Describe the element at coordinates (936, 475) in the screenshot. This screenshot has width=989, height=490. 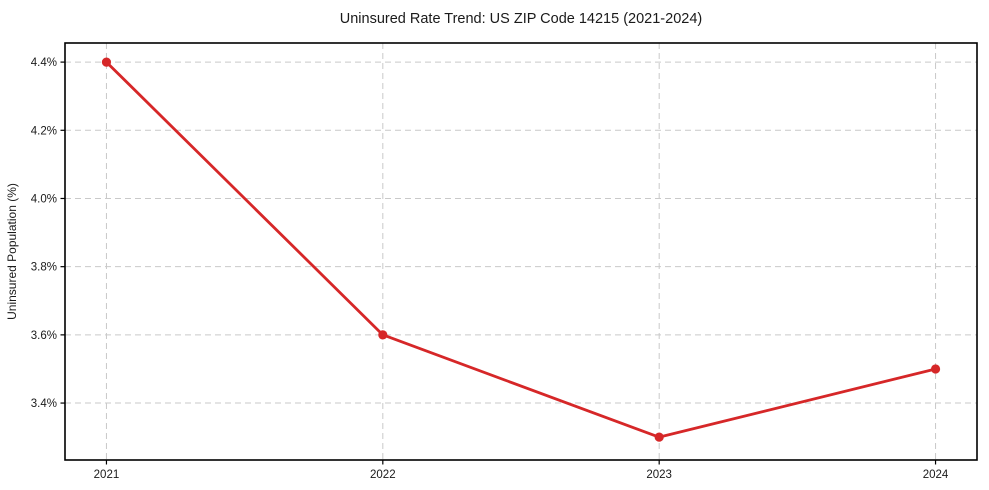
I see `x-tick-label: 2024` at that location.